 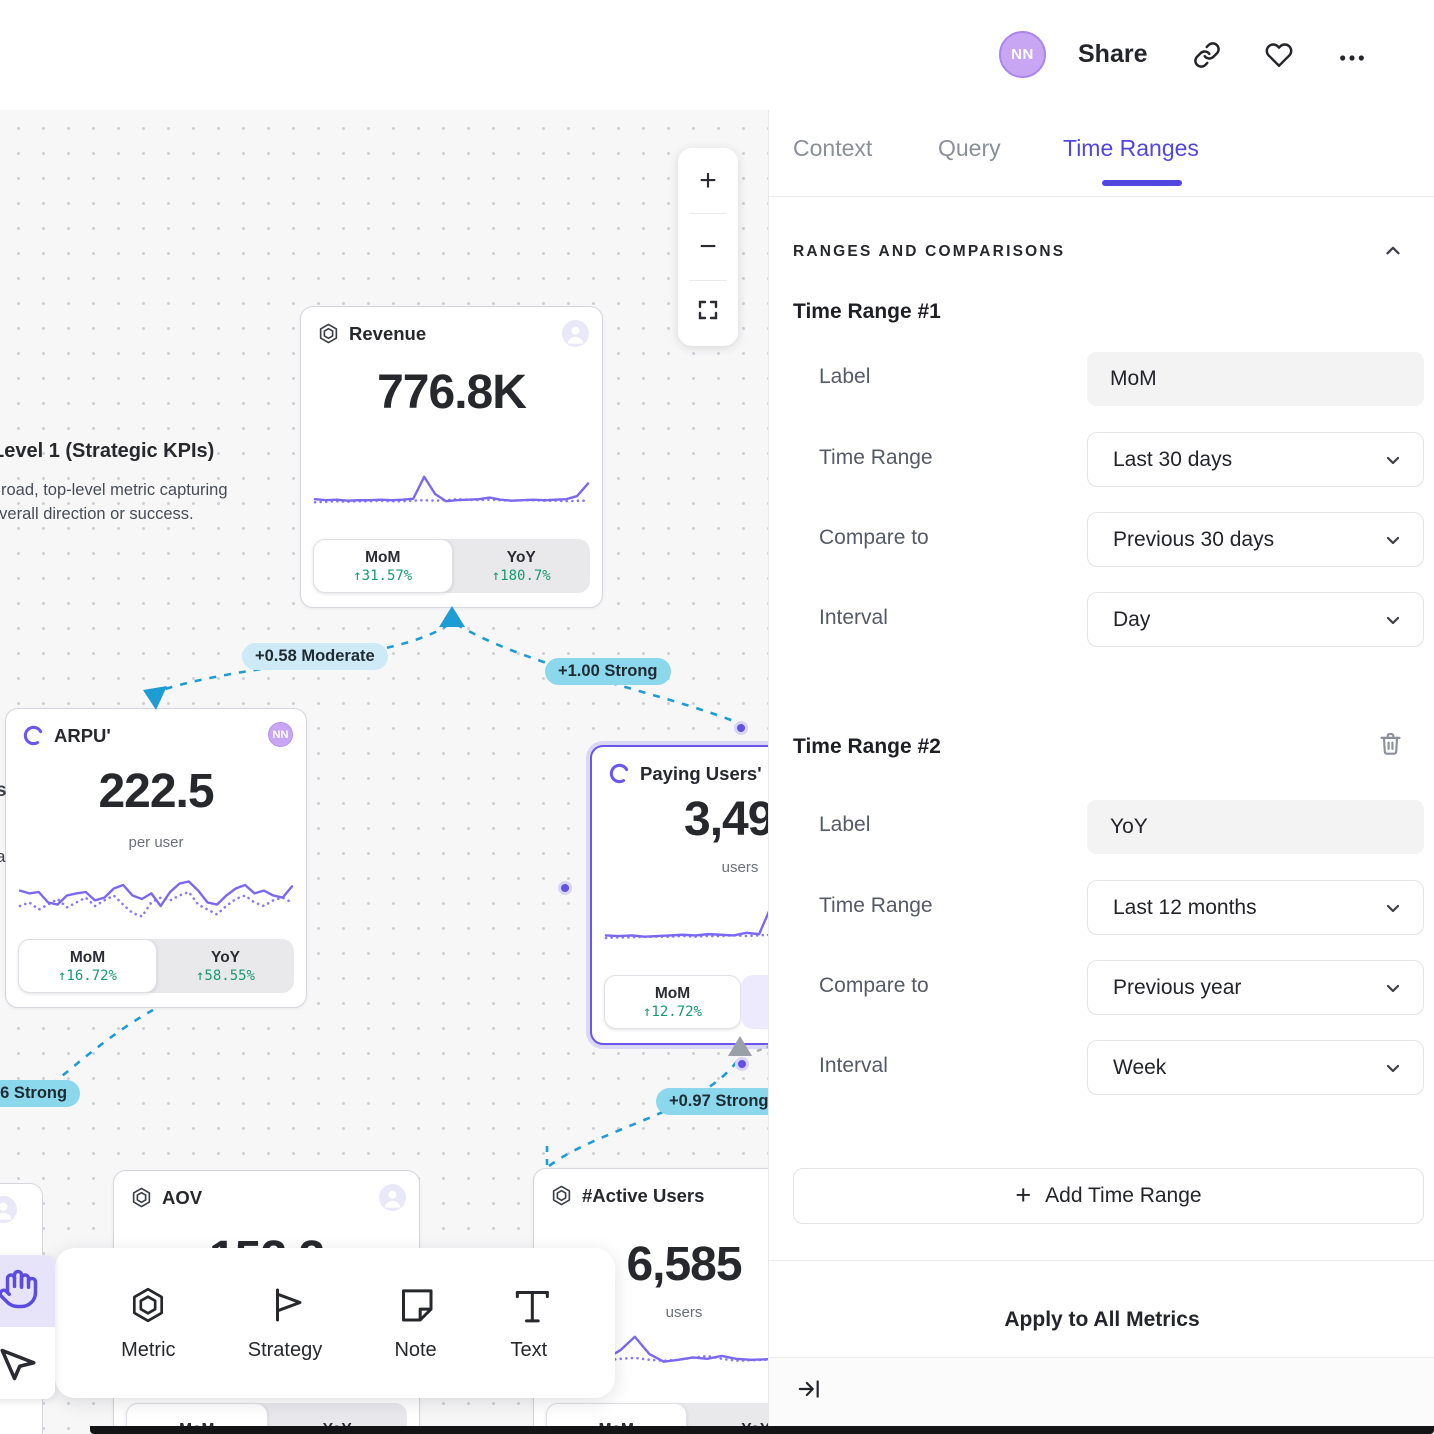 I want to click on field-label: Compare to, so click(x=874, y=985).